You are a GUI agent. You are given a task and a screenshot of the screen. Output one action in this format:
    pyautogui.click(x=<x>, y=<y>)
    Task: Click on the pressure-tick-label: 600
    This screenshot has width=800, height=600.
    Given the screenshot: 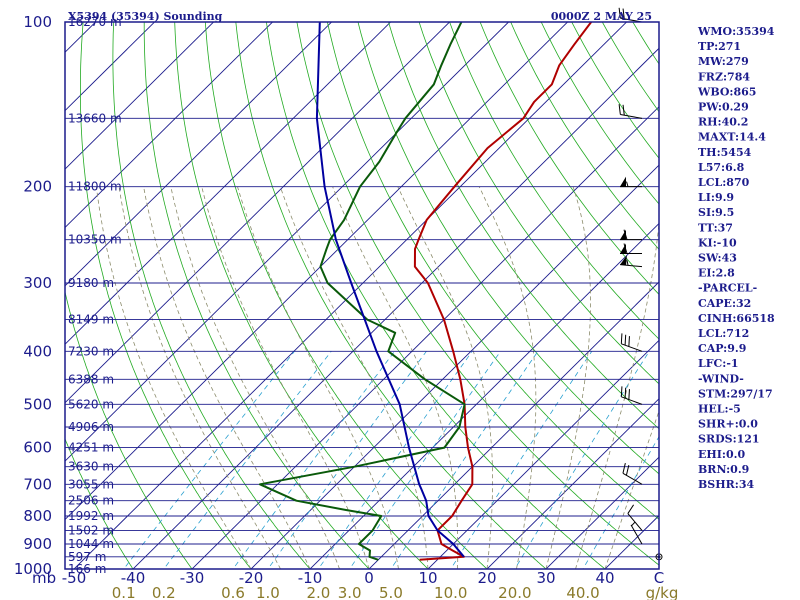 What is the action you would take?
    pyautogui.click(x=37, y=448)
    